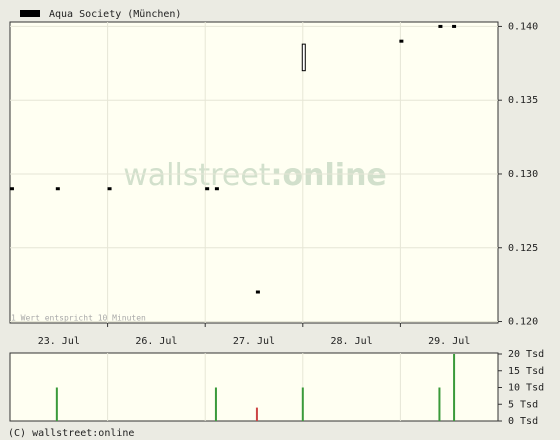  I want to click on candle, so click(303, 57).